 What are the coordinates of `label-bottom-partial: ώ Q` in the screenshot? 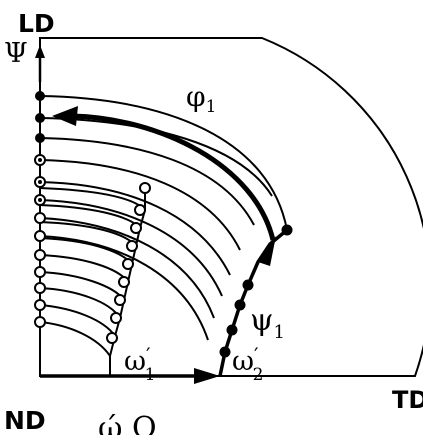 It's located at (127, 423).